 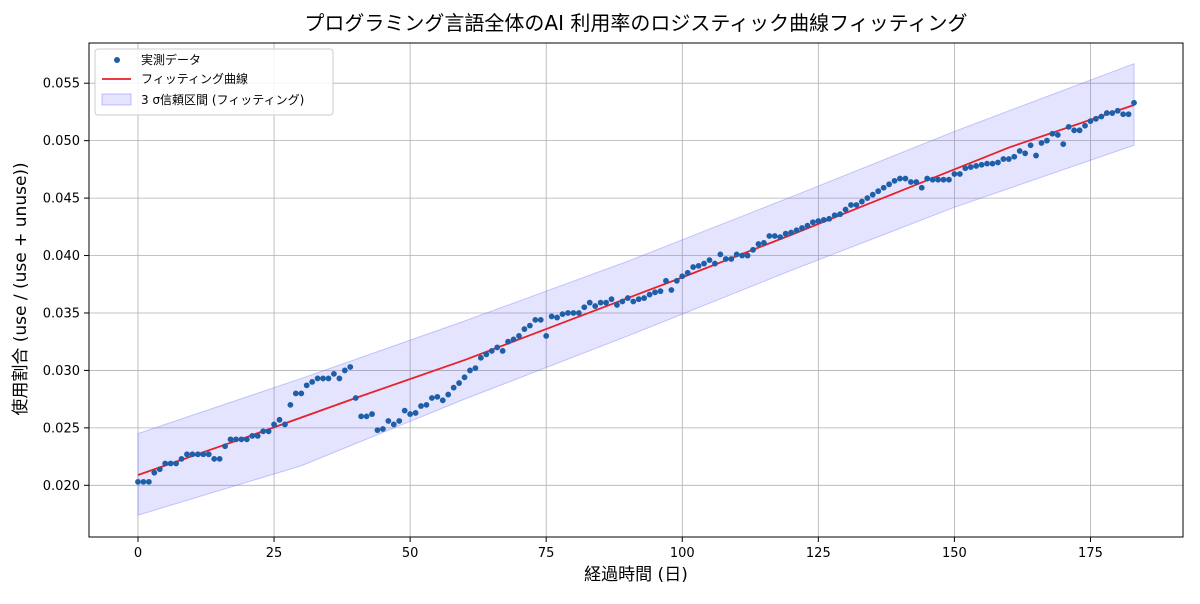 I want to click on x-tick-label: 0, so click(x=138, y=553).